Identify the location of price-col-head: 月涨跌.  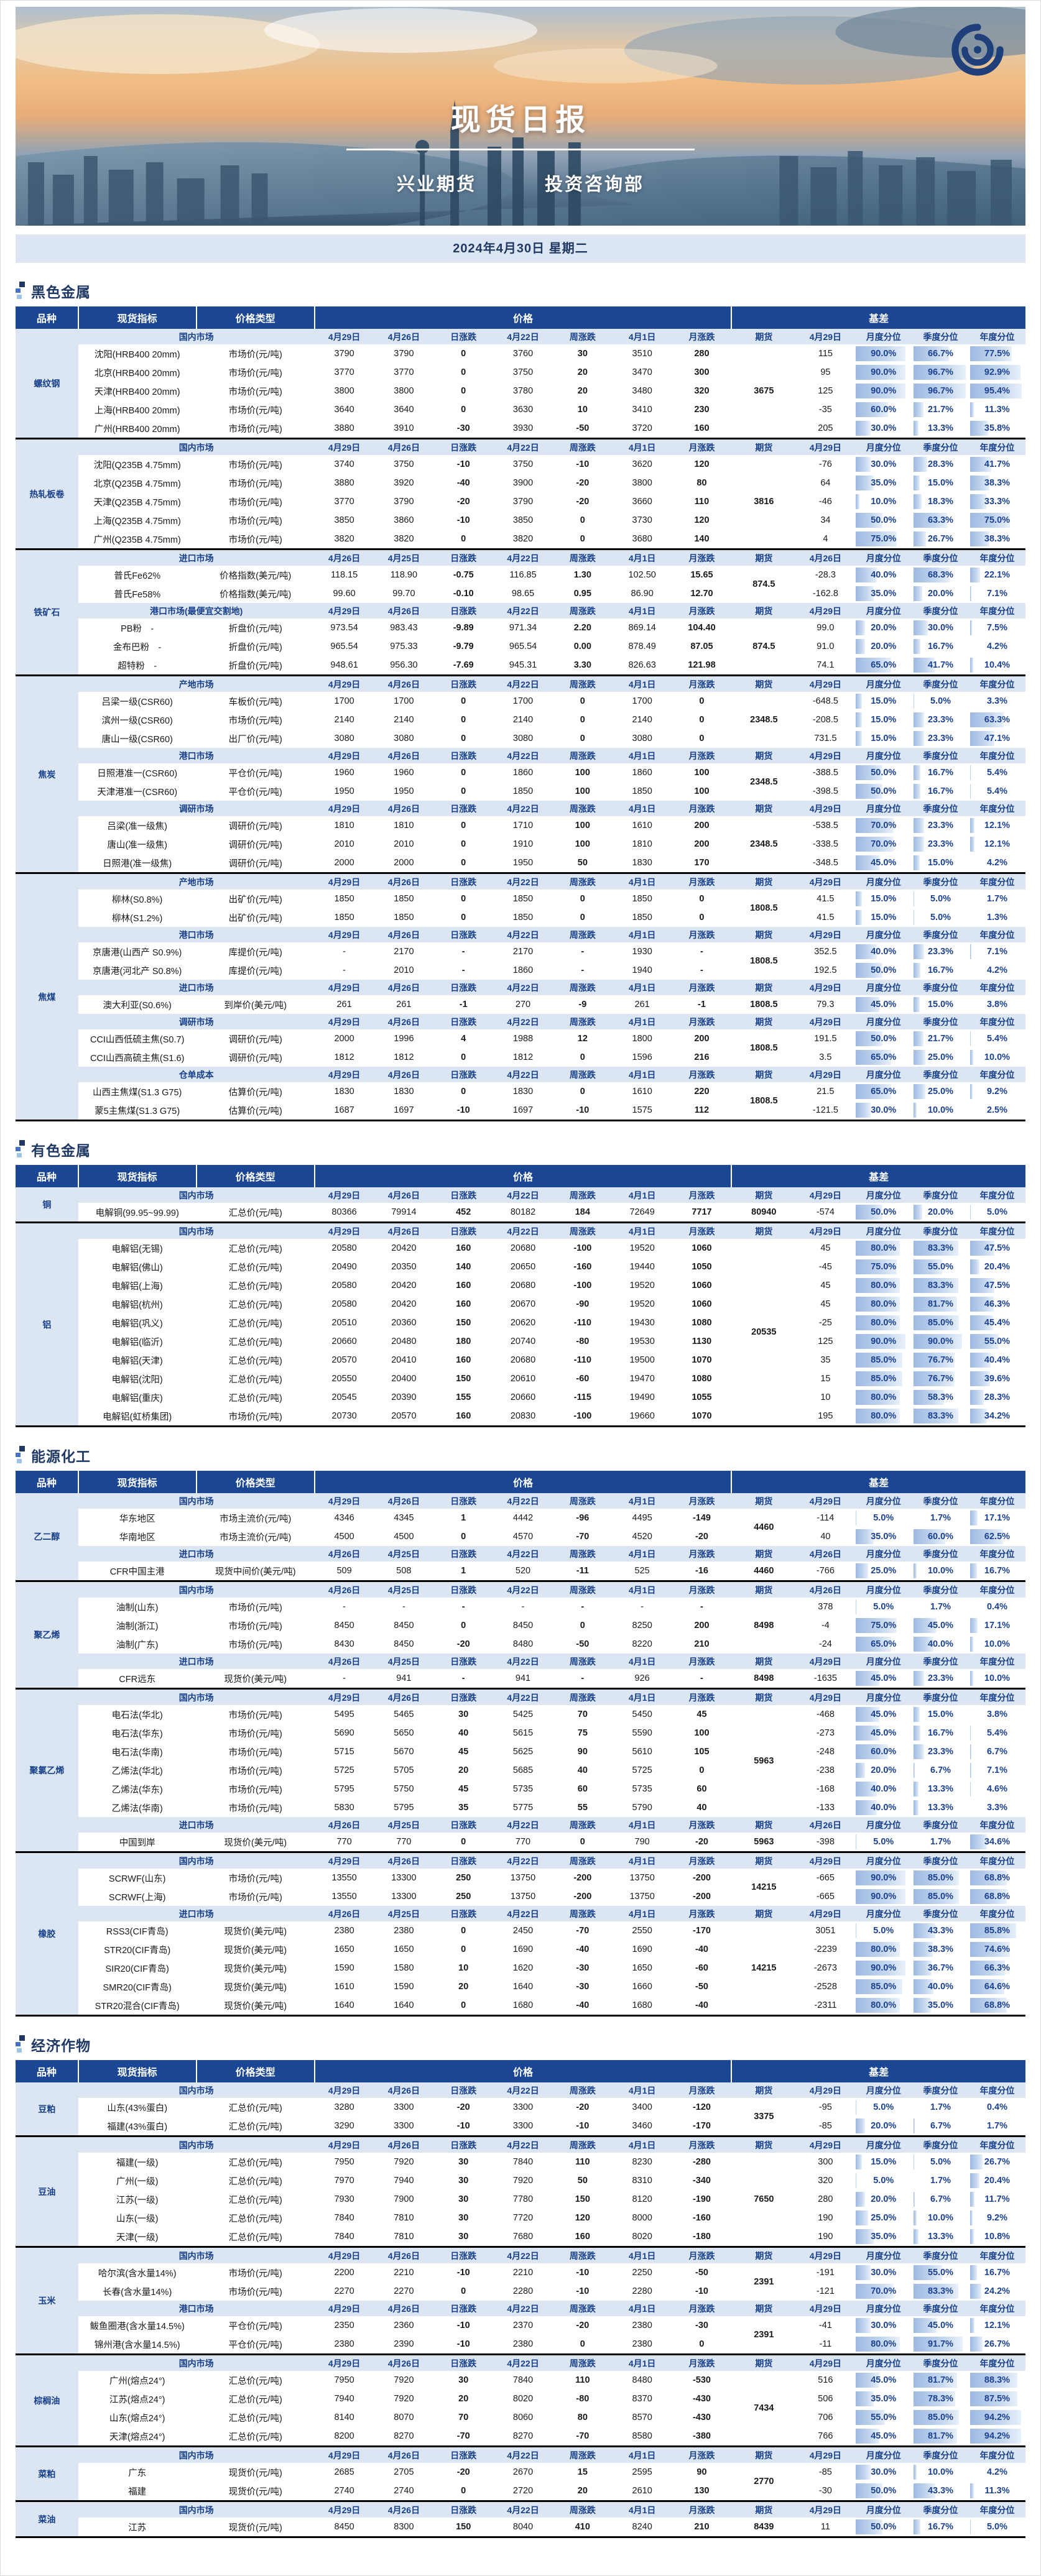
(702, 2363).